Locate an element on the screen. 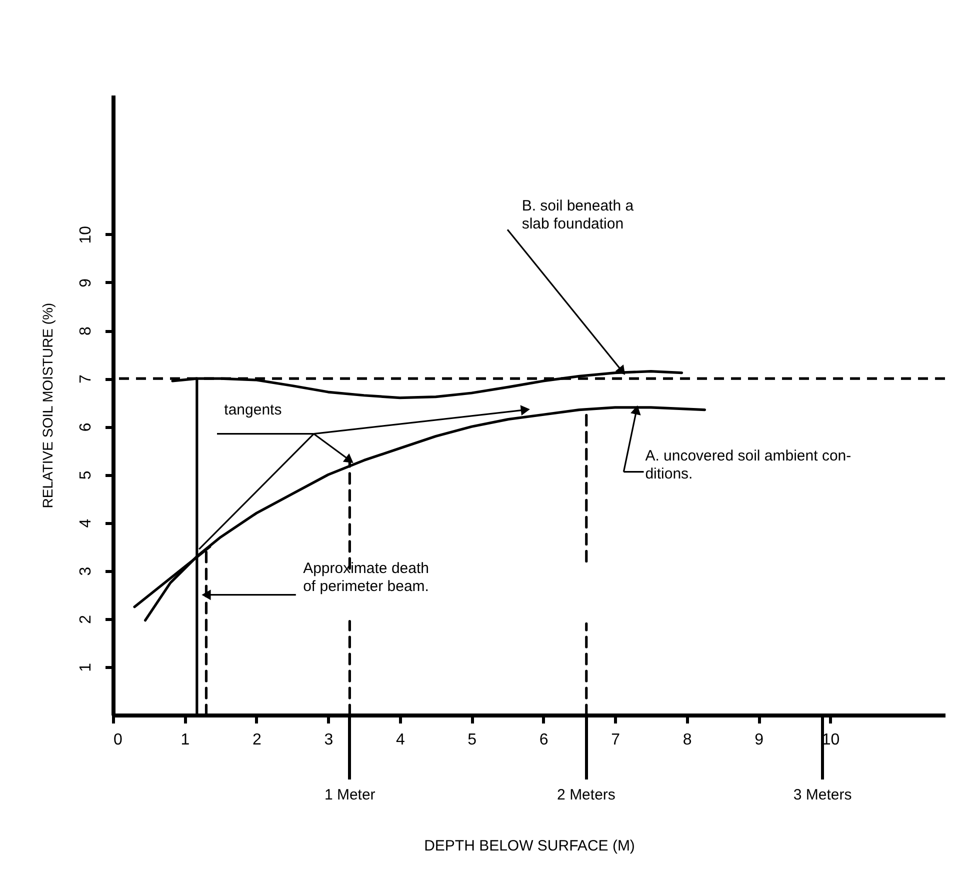 The image size is (961, 883). x-axis-title: DEPTH BELOW SURFACE (M) is located at coordinates (529, 846).